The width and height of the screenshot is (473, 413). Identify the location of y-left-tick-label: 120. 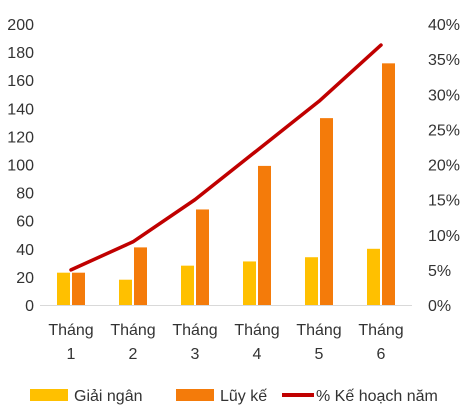
(20, 137).